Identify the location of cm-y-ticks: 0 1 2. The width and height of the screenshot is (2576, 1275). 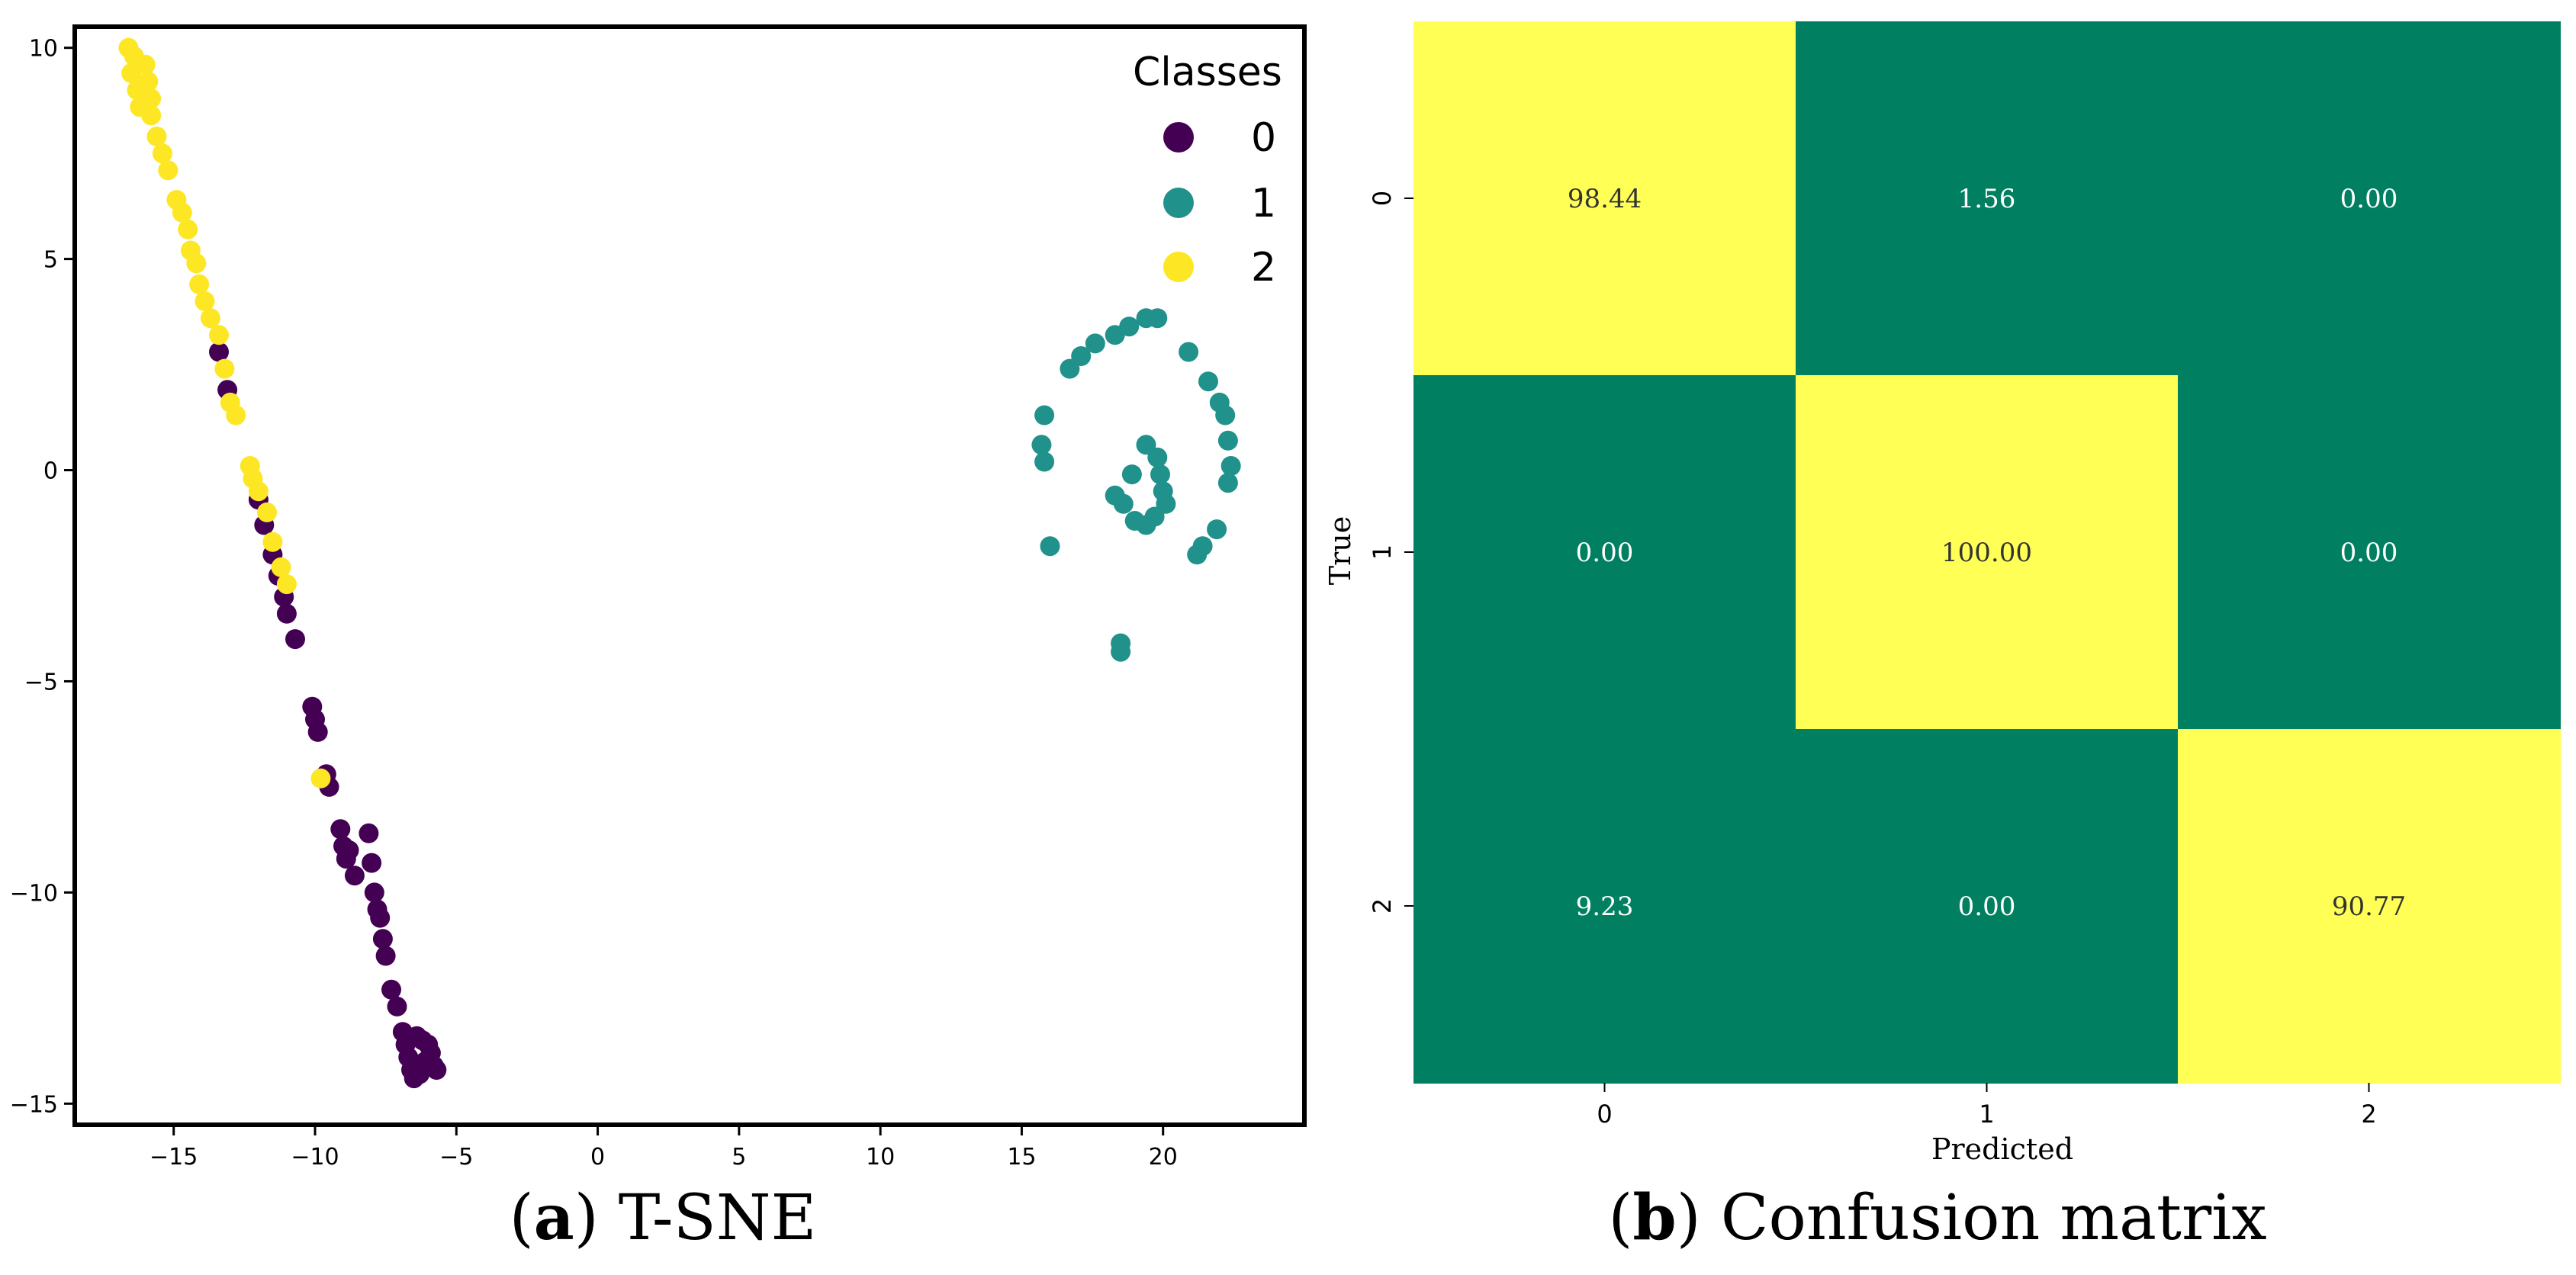
(1391, 552).